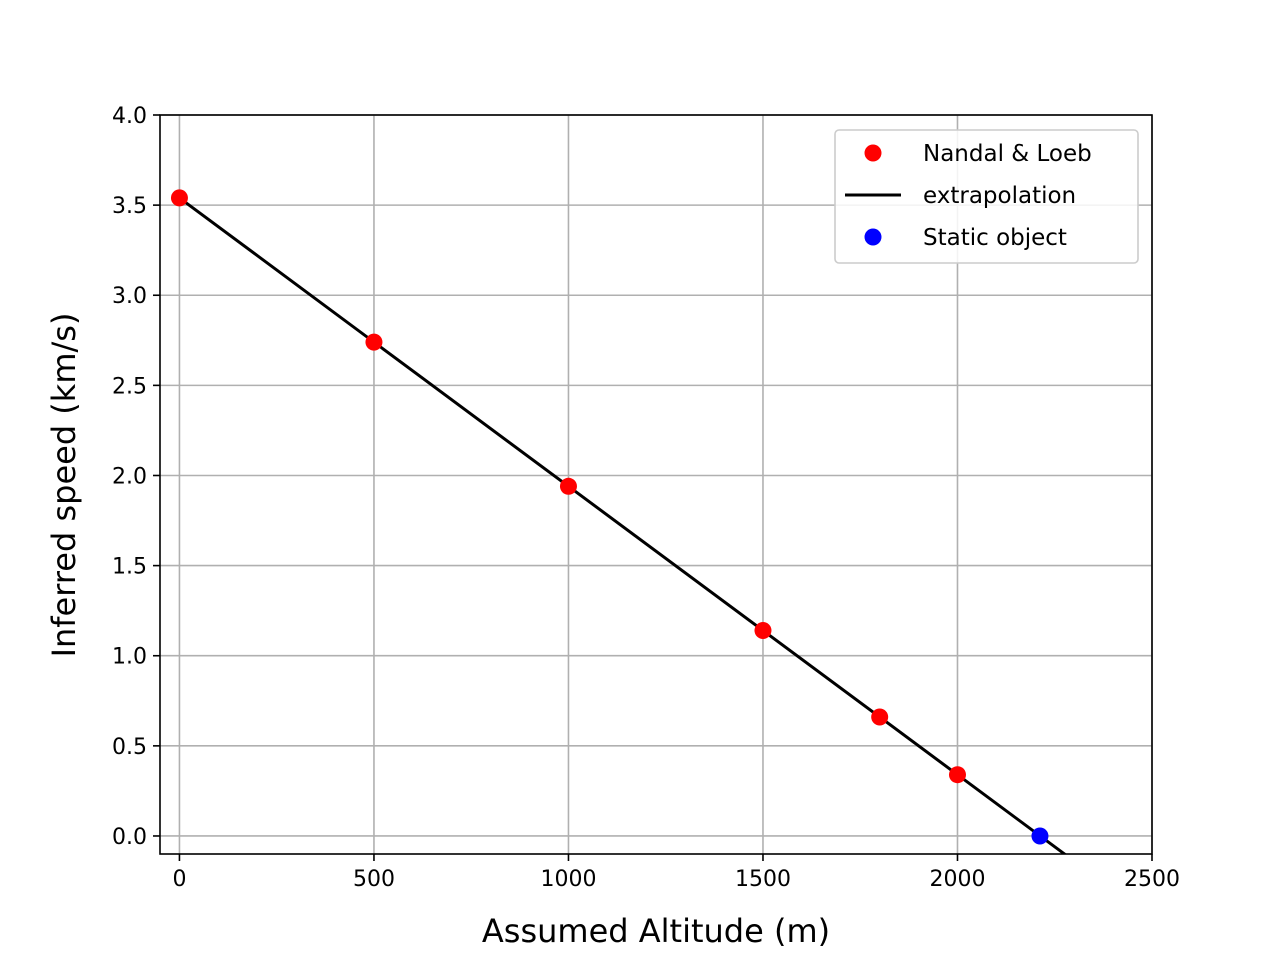  What do you see at coordinates (129, 386) in the screenshot?
I see `y-tick-label: 2.5` at bounding box center [129, 386].